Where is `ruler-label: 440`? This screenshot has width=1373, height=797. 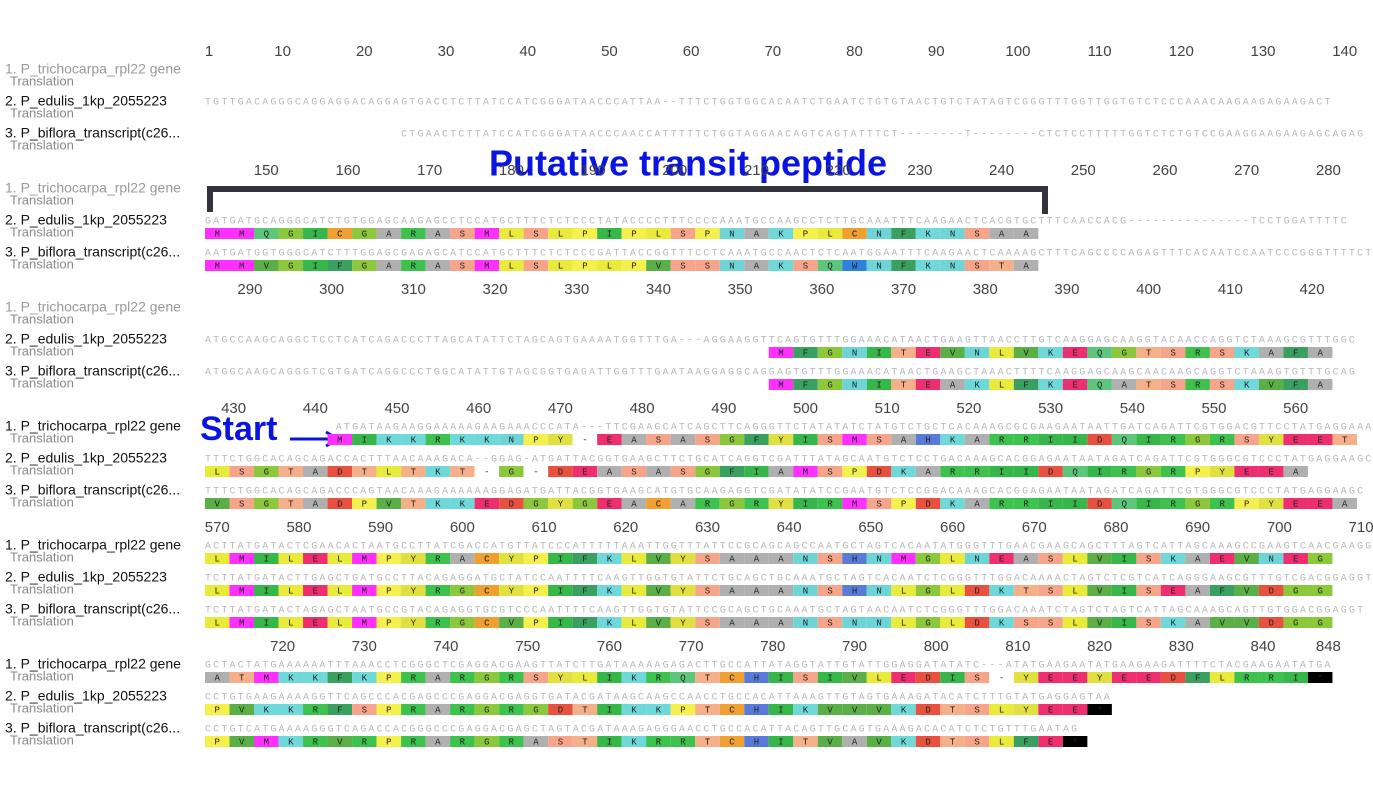 ruler-label: 440 is located at coordinates (315, 408).